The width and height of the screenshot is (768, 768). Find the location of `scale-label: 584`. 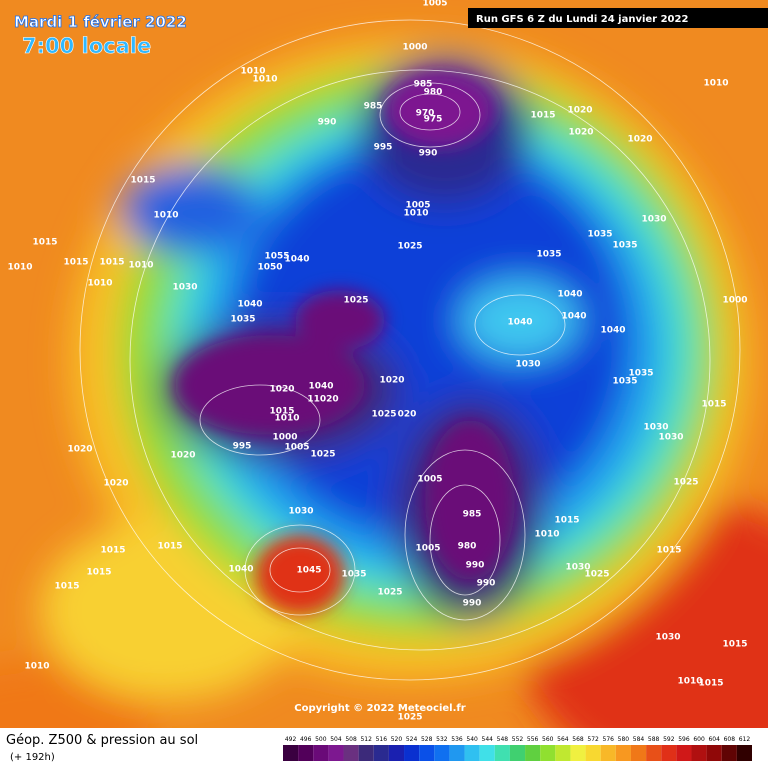

scale-label: 584 is located at coordinates (639, 739).